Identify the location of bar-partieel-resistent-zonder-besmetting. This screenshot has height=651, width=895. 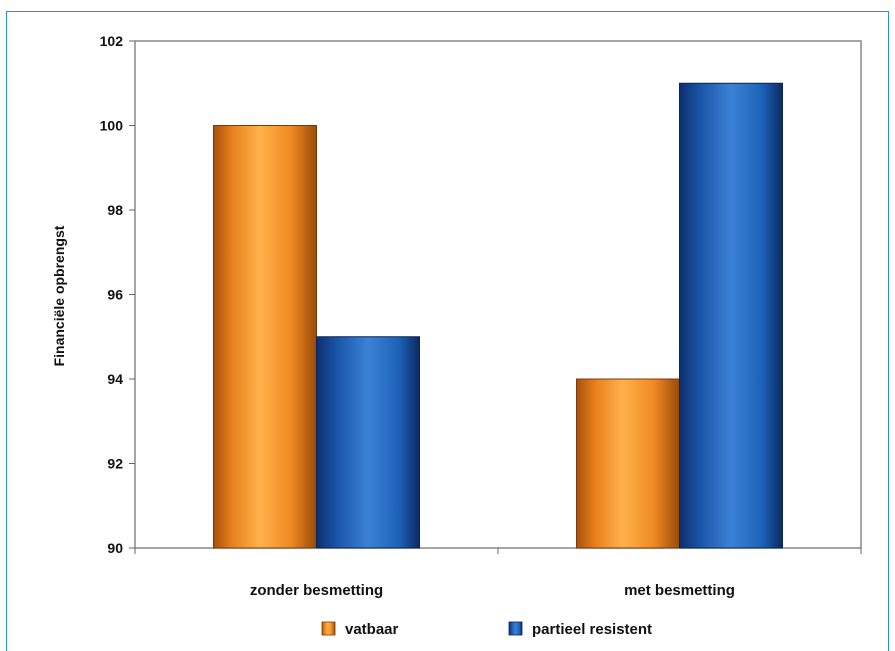
(368, 442).